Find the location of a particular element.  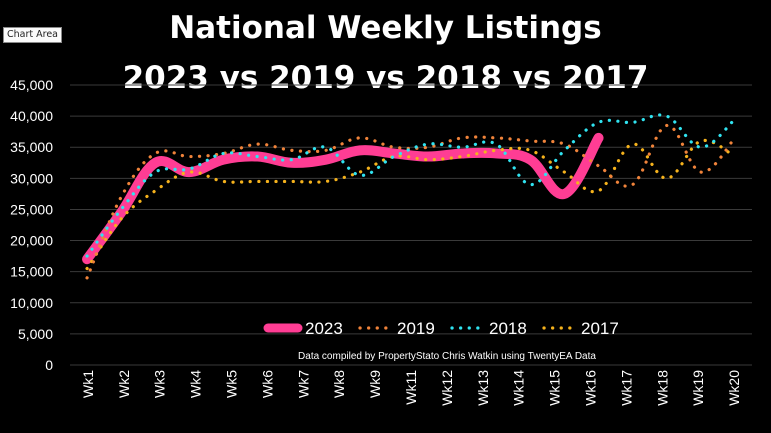

y-tick-label: 15,000 is located at coordinates (31, 272).